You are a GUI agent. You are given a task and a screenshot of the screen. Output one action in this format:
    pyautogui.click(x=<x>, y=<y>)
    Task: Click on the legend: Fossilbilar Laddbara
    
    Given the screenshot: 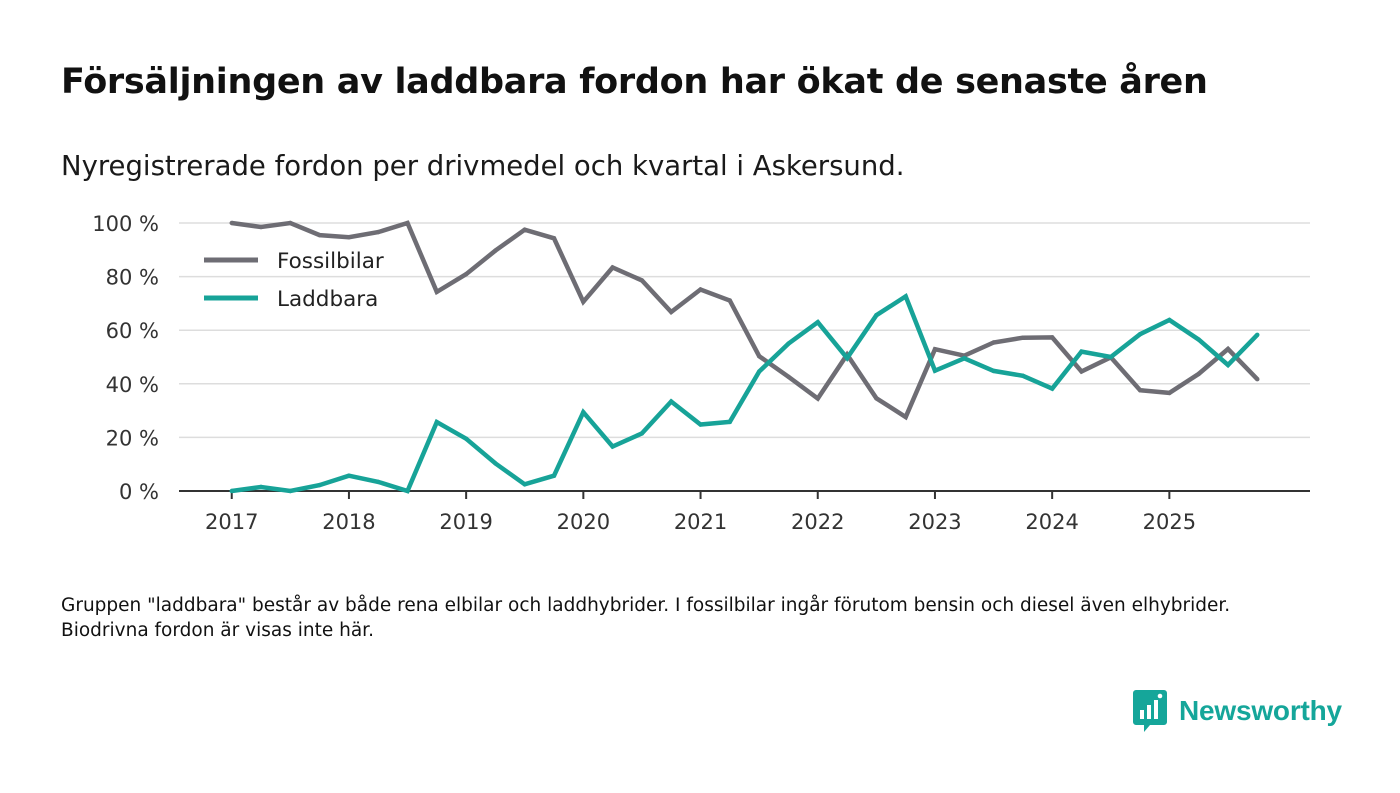 What is the action you would take?
    pyautogui.click(x=294, y=280)
    